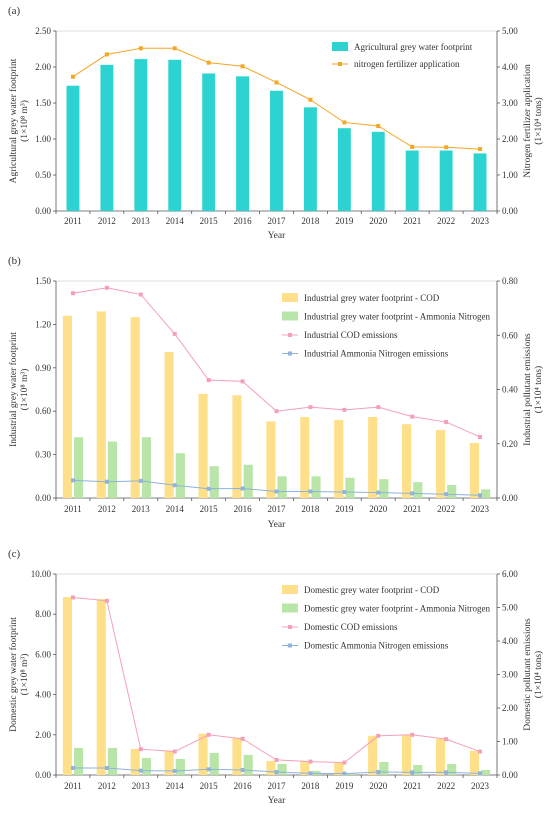 The width and height of the screenshot is (550, 838). I want to click on y-tick-label: 10.00, so click(41, 574).